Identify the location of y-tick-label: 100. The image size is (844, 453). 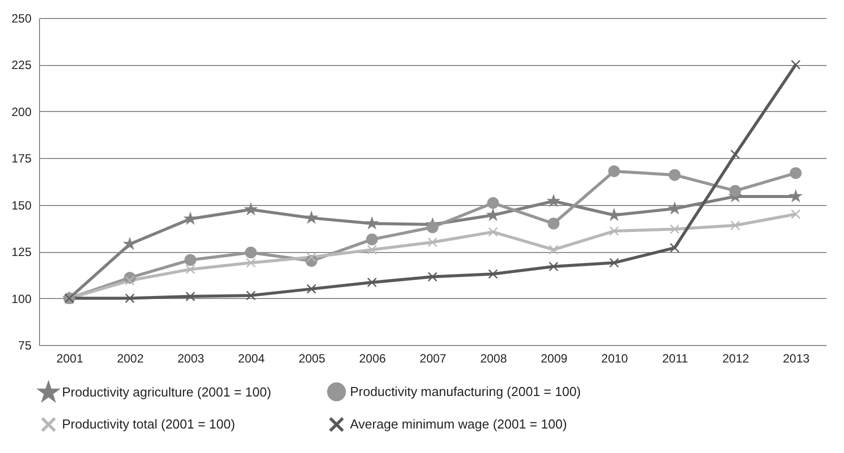
(21, 299).